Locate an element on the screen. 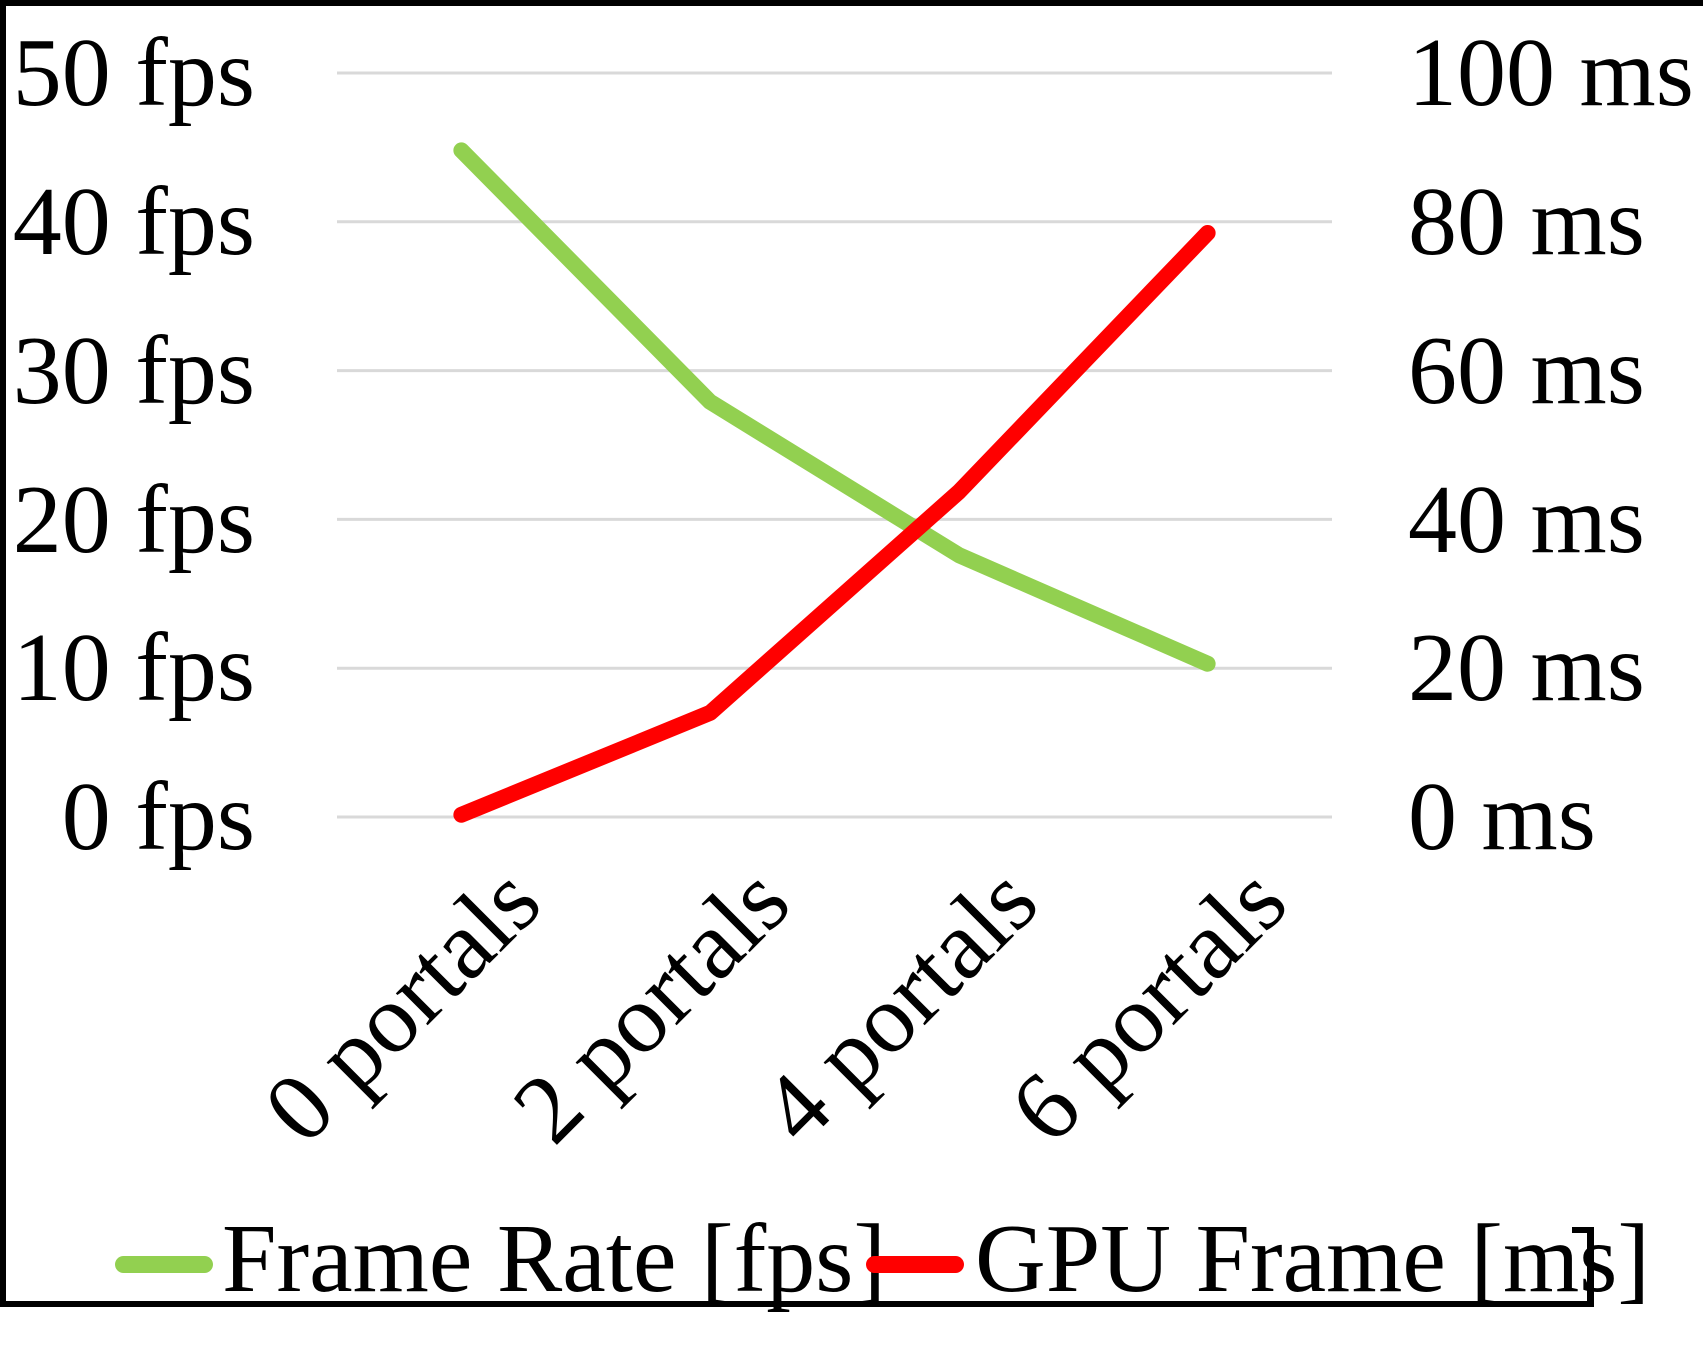  y-axis-right-tick: 80 ms is located at coordinates (1526, 222).